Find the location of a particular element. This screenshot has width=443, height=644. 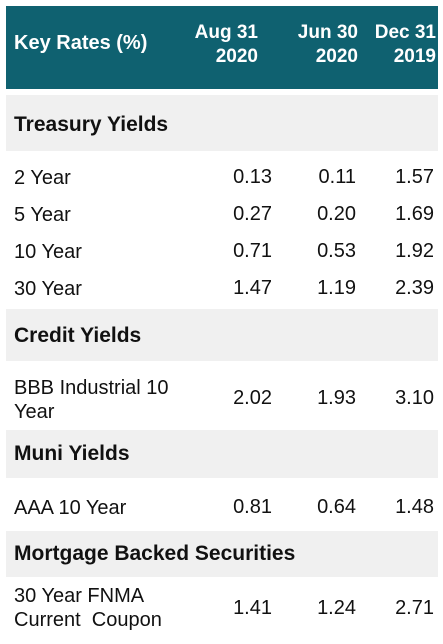

value-jun-30-2020: 0.64 is located at coordinates (336, 507).